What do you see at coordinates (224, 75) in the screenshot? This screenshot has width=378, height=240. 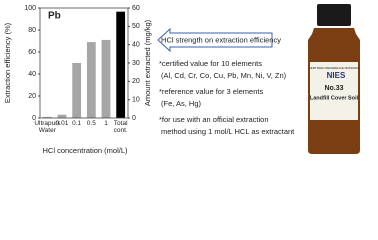 I see `annotation: (Al, Cd, Cr, Co, Cu, Pb, Mn, Ni, V, Zn)` at bounding box center [224, 75].